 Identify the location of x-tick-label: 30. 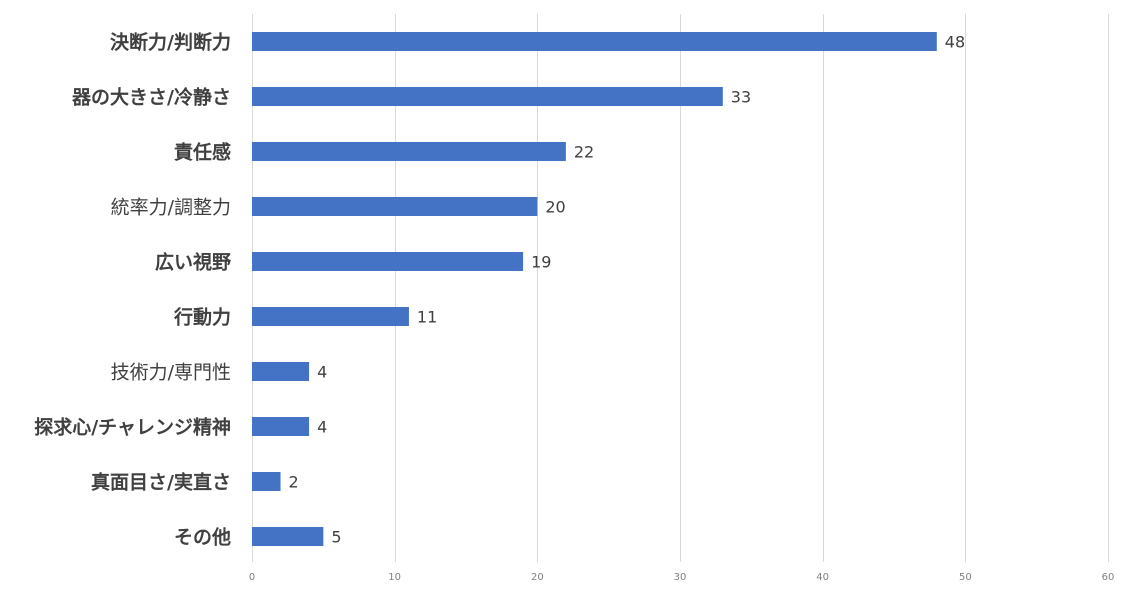
(680, 577).